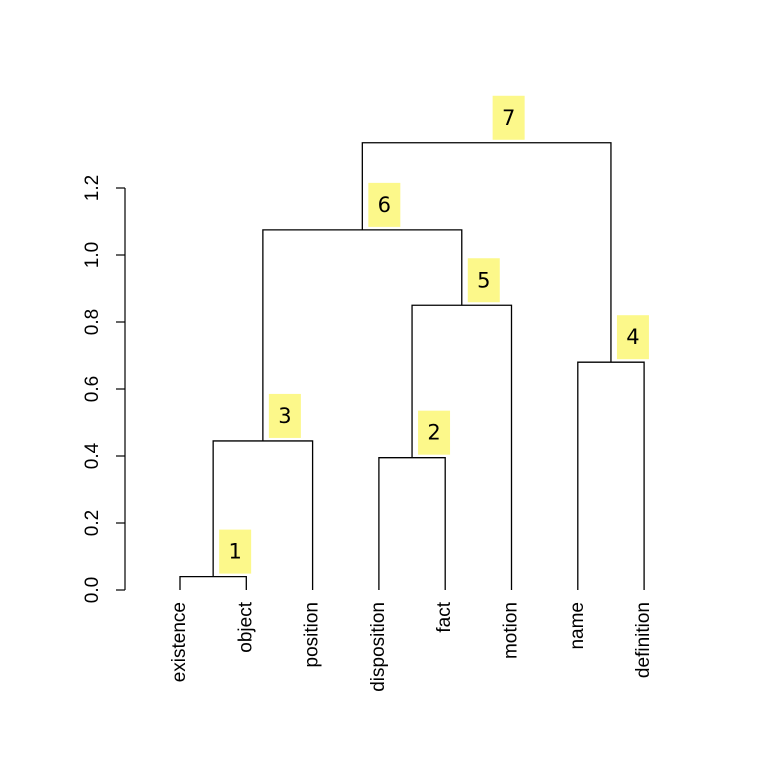  What do you see at coordinates (92, 455) in the screenshot?
I see `y-tick-label: 0.4` at bounding box center [92, 455].